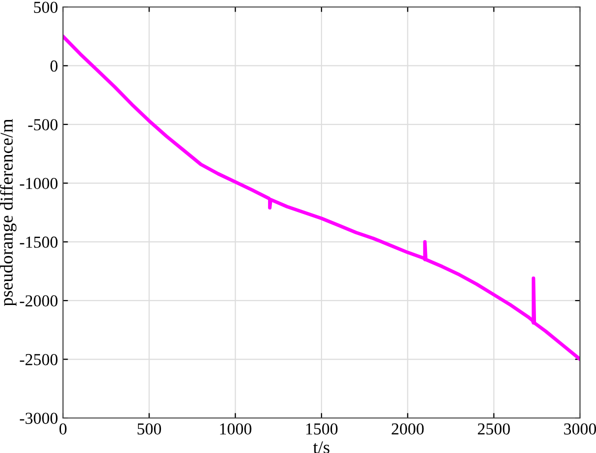 The width and height of the screenshot is (596, 453). I want to click on x-tick-label: 3000, so click(580, 429).